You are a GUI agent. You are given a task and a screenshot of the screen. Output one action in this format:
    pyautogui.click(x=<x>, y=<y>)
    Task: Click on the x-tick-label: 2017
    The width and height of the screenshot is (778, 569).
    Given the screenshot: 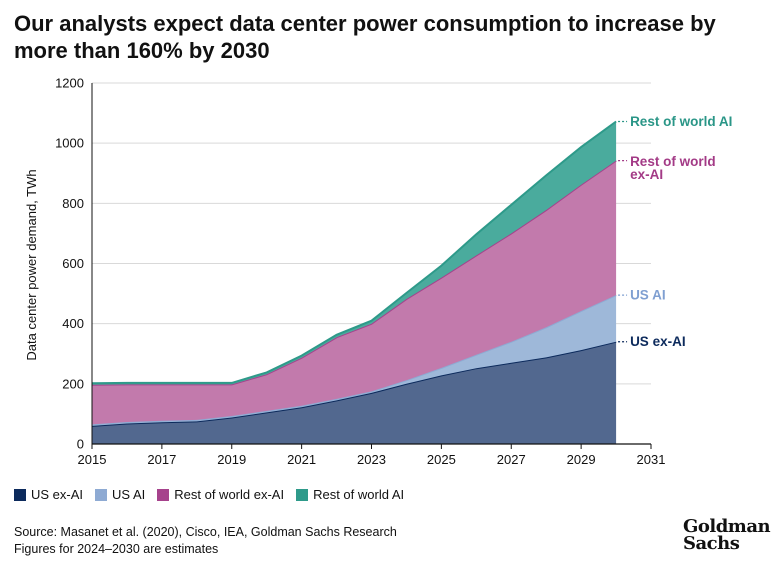 What is the action you would take?
    pyautogui.click(x=161, y=459)
    